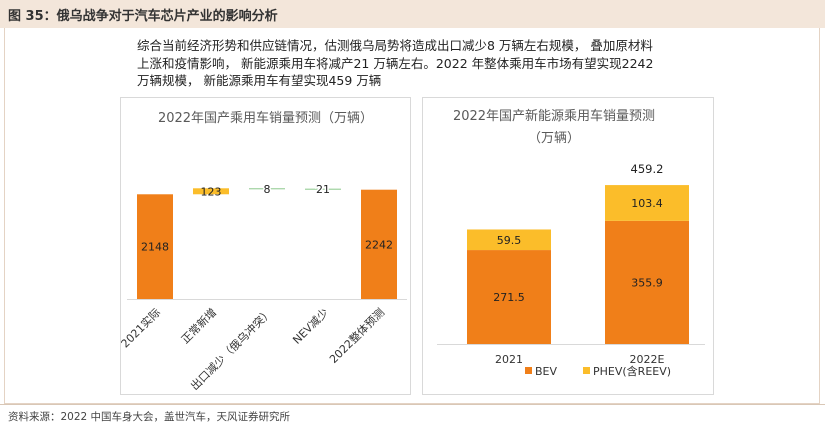  I want to click on waterfall-chart-title: 2022年国产乘用车销量预测（万辆）, so click(265, 118).